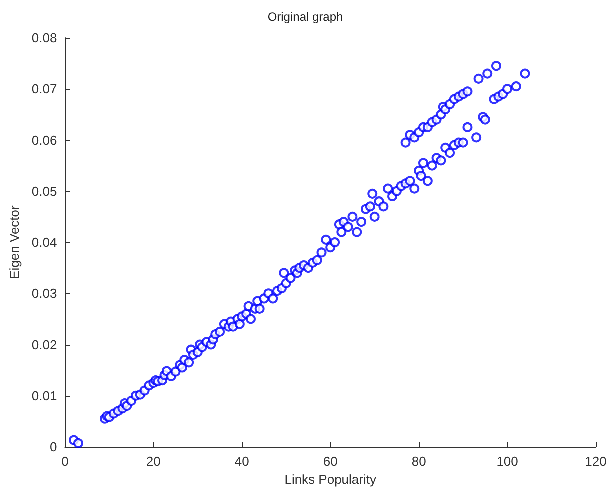  I want to click on y-tick-label: 0.07, so click(45, 89).